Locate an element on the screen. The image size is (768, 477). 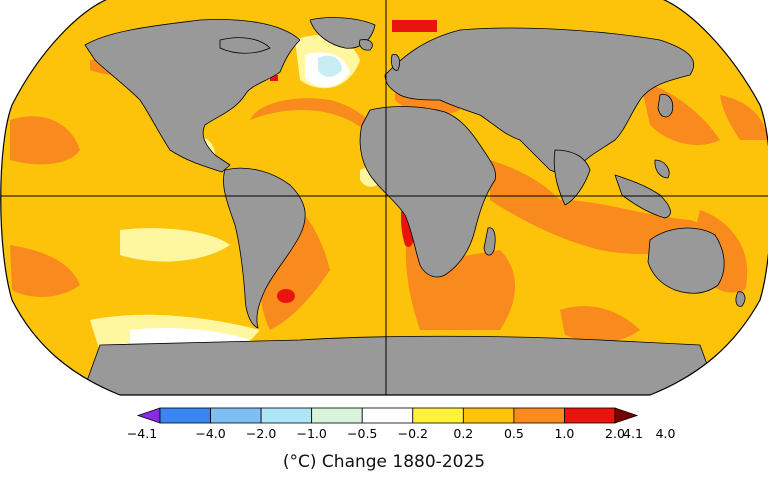
land-japan is located at coordinates (665, 105).